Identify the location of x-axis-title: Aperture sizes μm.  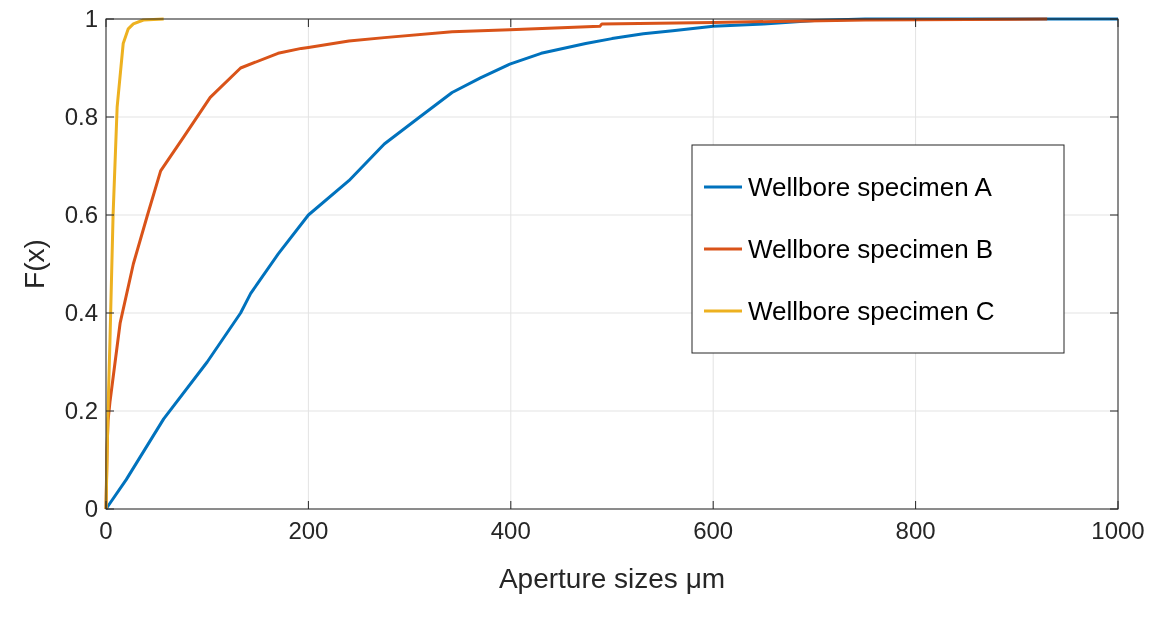
(612, 578).